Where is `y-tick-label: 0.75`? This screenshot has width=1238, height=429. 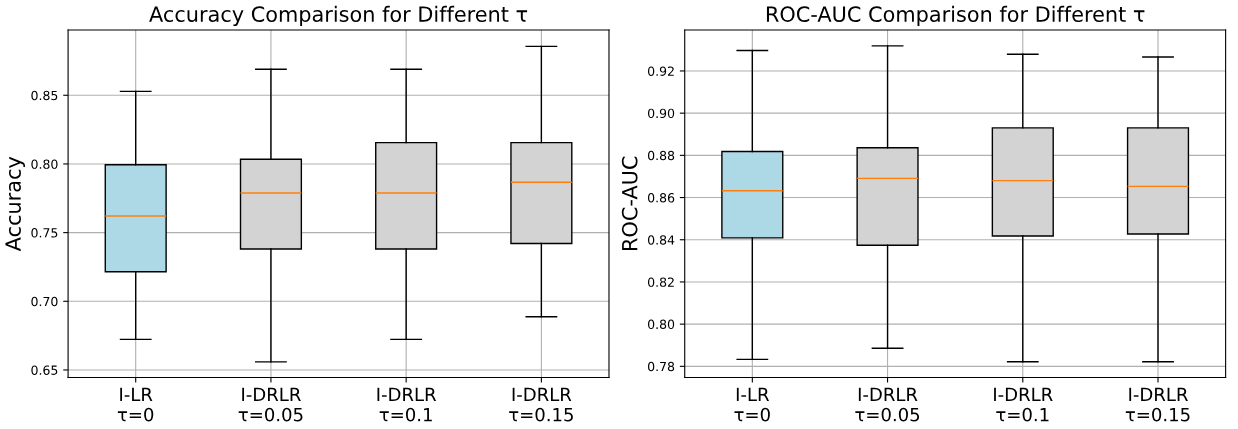
y-tick-label: 0.75 is located at coordinates (44, 233).